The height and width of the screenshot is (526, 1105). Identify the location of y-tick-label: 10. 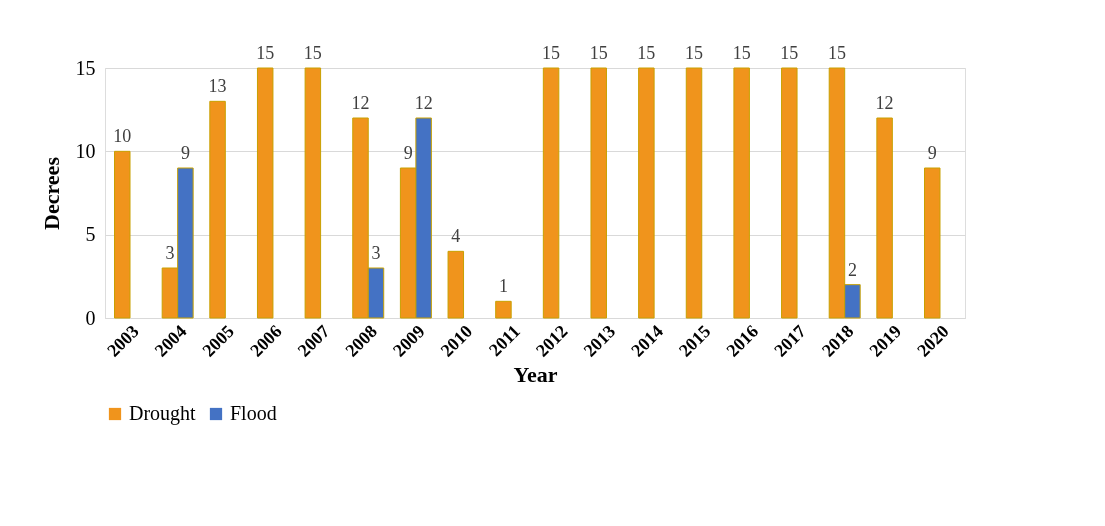
(85, 150).